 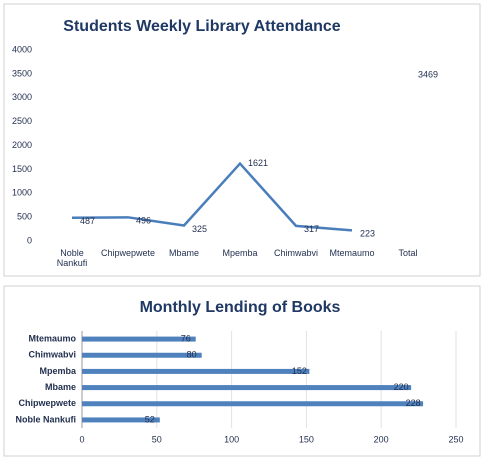 I want to click on data-label: 487, so click(x=87, y=221).